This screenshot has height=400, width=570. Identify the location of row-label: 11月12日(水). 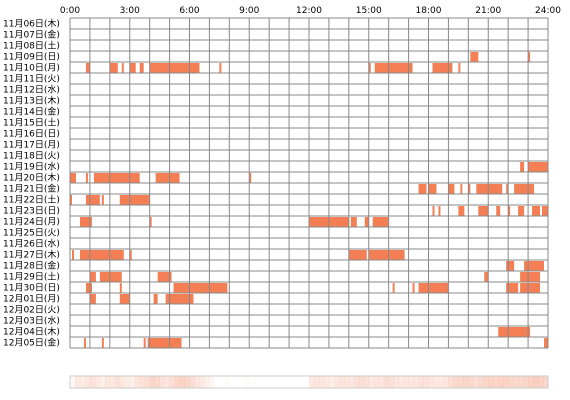
(31, 90).